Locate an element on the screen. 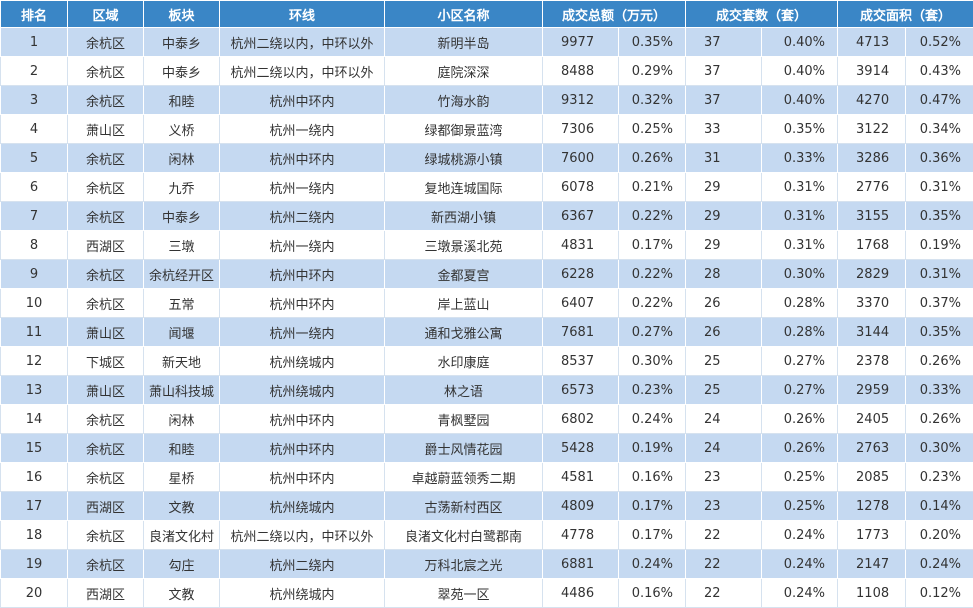 The height and width of the screenshot is (608, 973). cell-amount: 6802 is located at coordinates (581, 419).